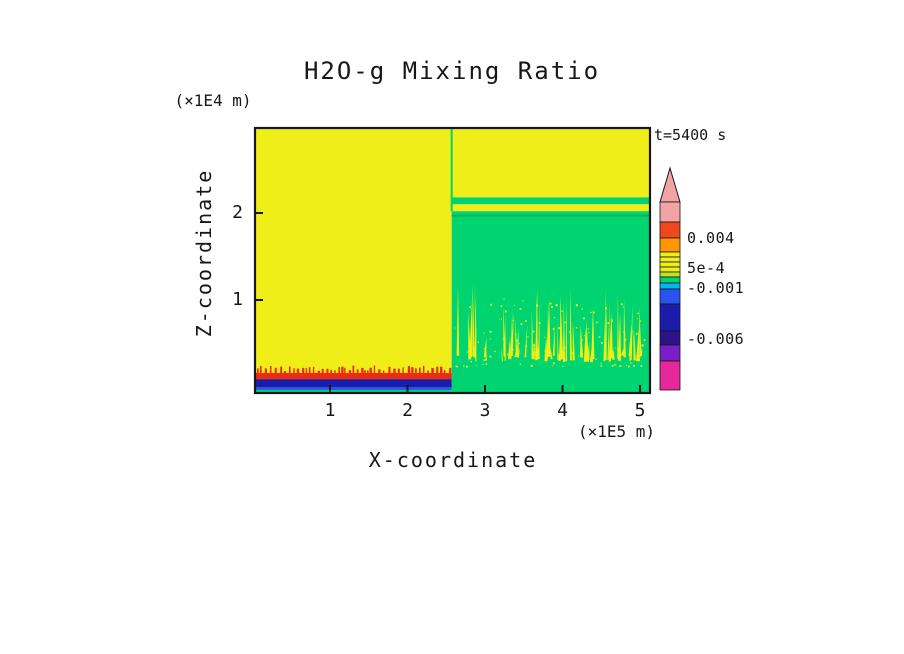  I want to click on convective-plumes, so click(550, 326).